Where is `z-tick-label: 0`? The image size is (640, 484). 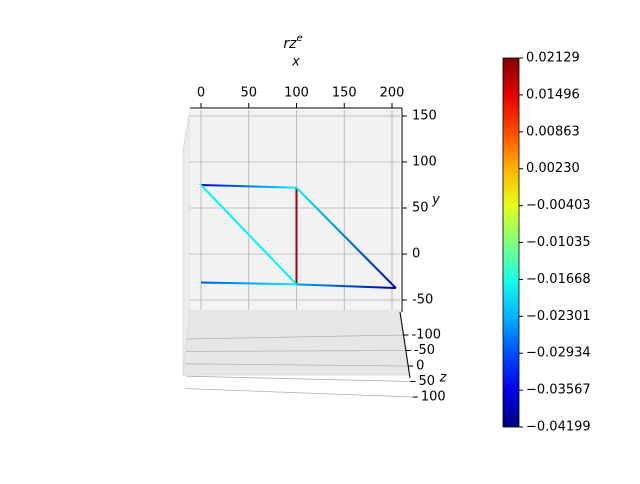 z-tick-label: 0 is located at coordinates (420, 366).